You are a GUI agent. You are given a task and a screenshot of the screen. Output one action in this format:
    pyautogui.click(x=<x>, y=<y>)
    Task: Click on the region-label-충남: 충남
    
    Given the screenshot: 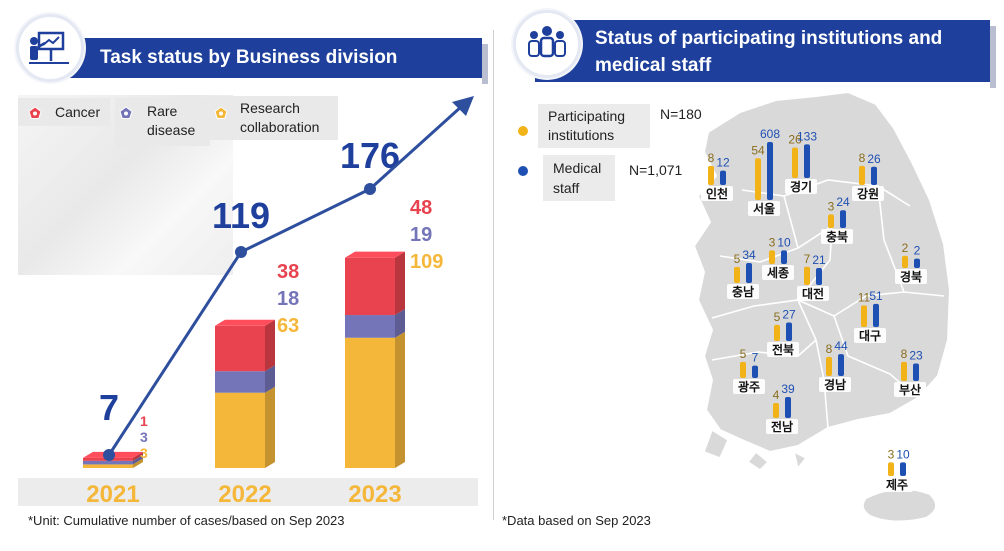 What is the action you would take?
    pyautogui.click(x=743, y=291)
    